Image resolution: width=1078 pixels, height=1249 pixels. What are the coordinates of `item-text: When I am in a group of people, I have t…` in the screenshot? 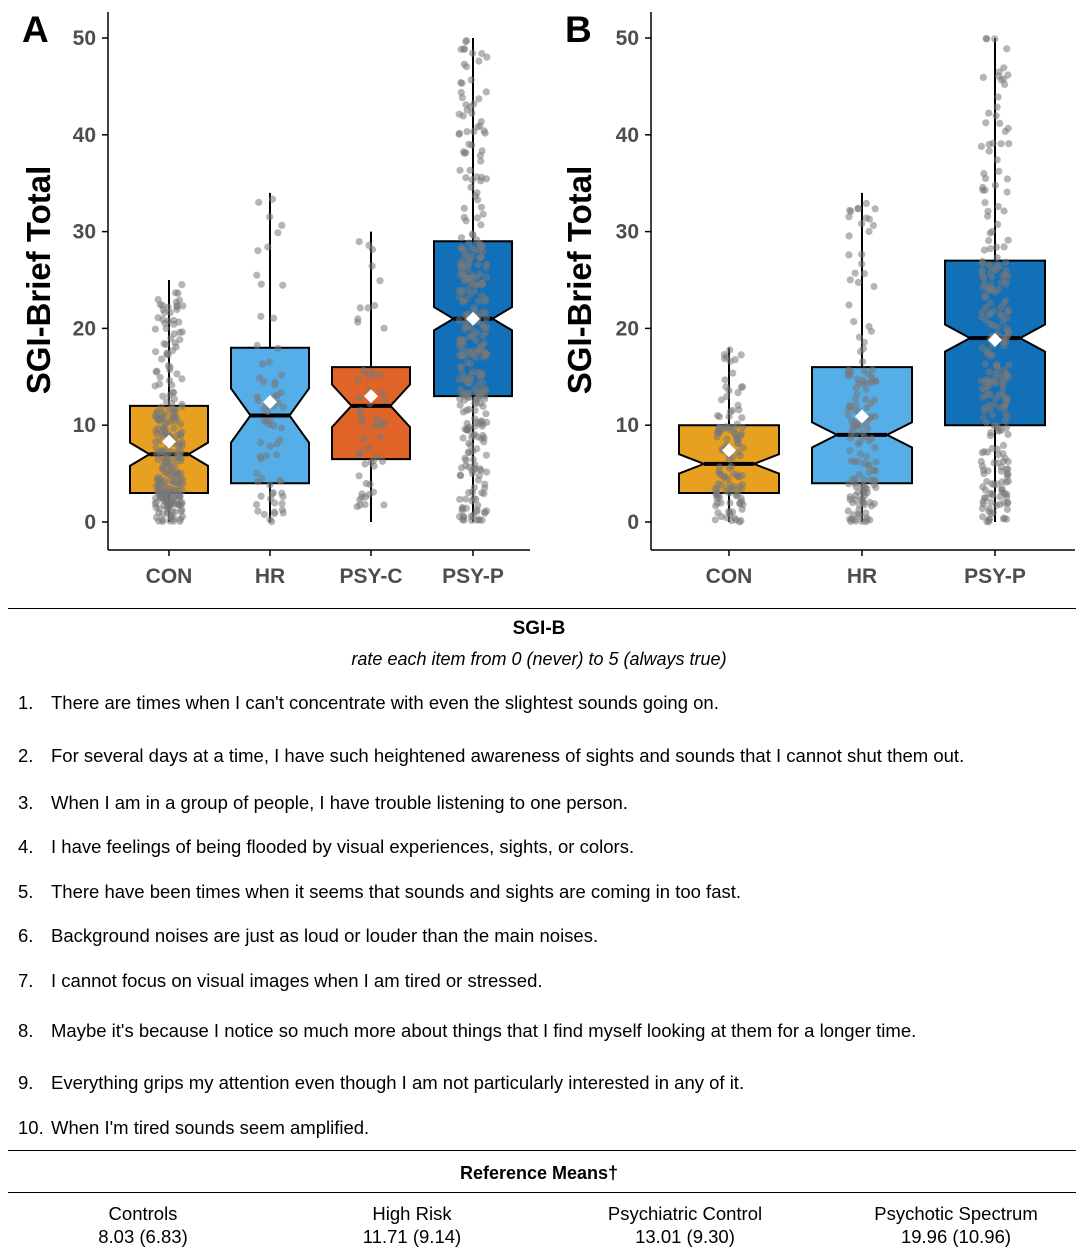 It's located at (339, 802).